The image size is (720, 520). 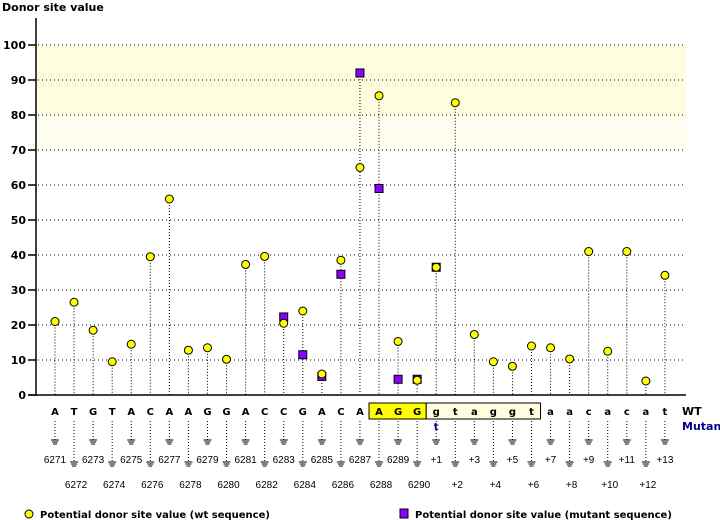 I want to click on position-label-+1: +1, so click(x=436, y=460).